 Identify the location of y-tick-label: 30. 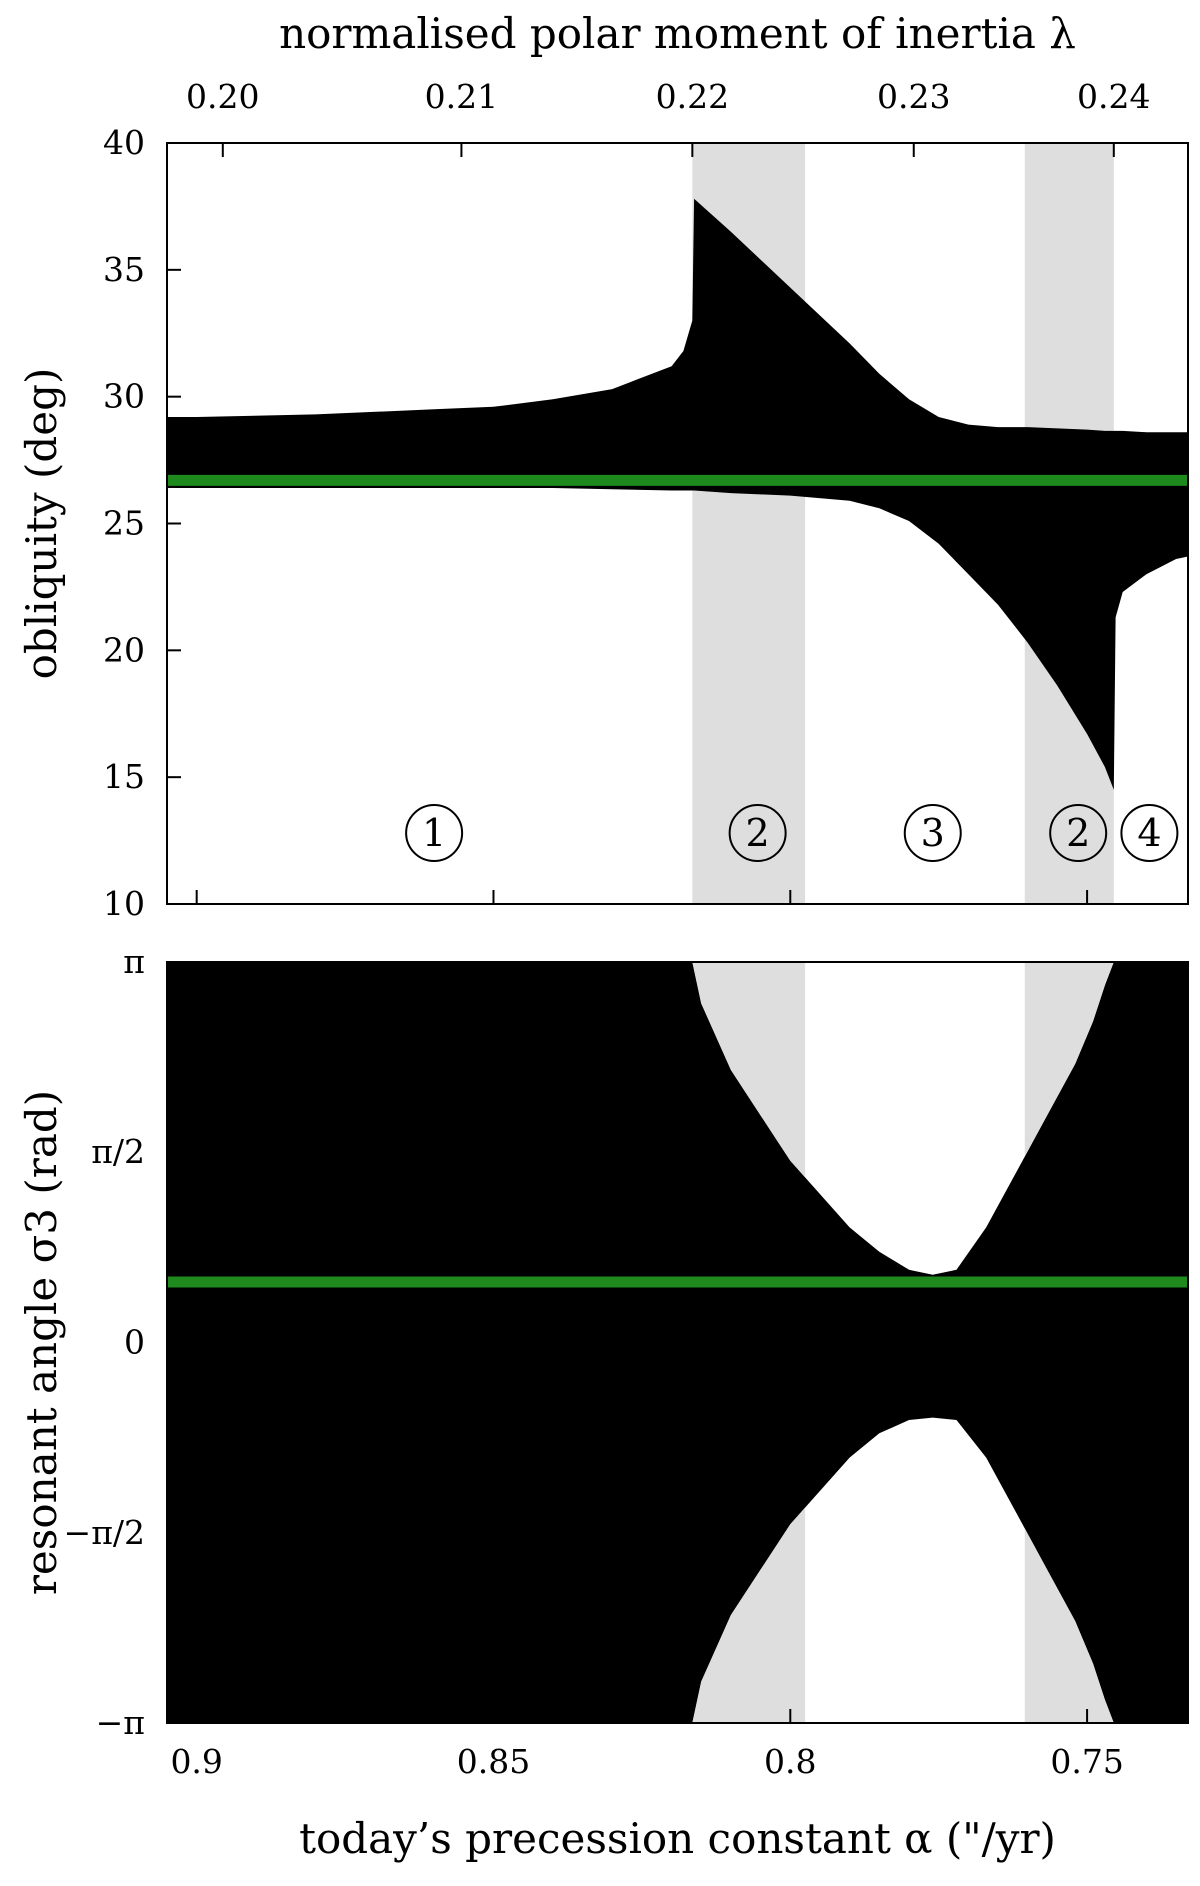
(124, 396).